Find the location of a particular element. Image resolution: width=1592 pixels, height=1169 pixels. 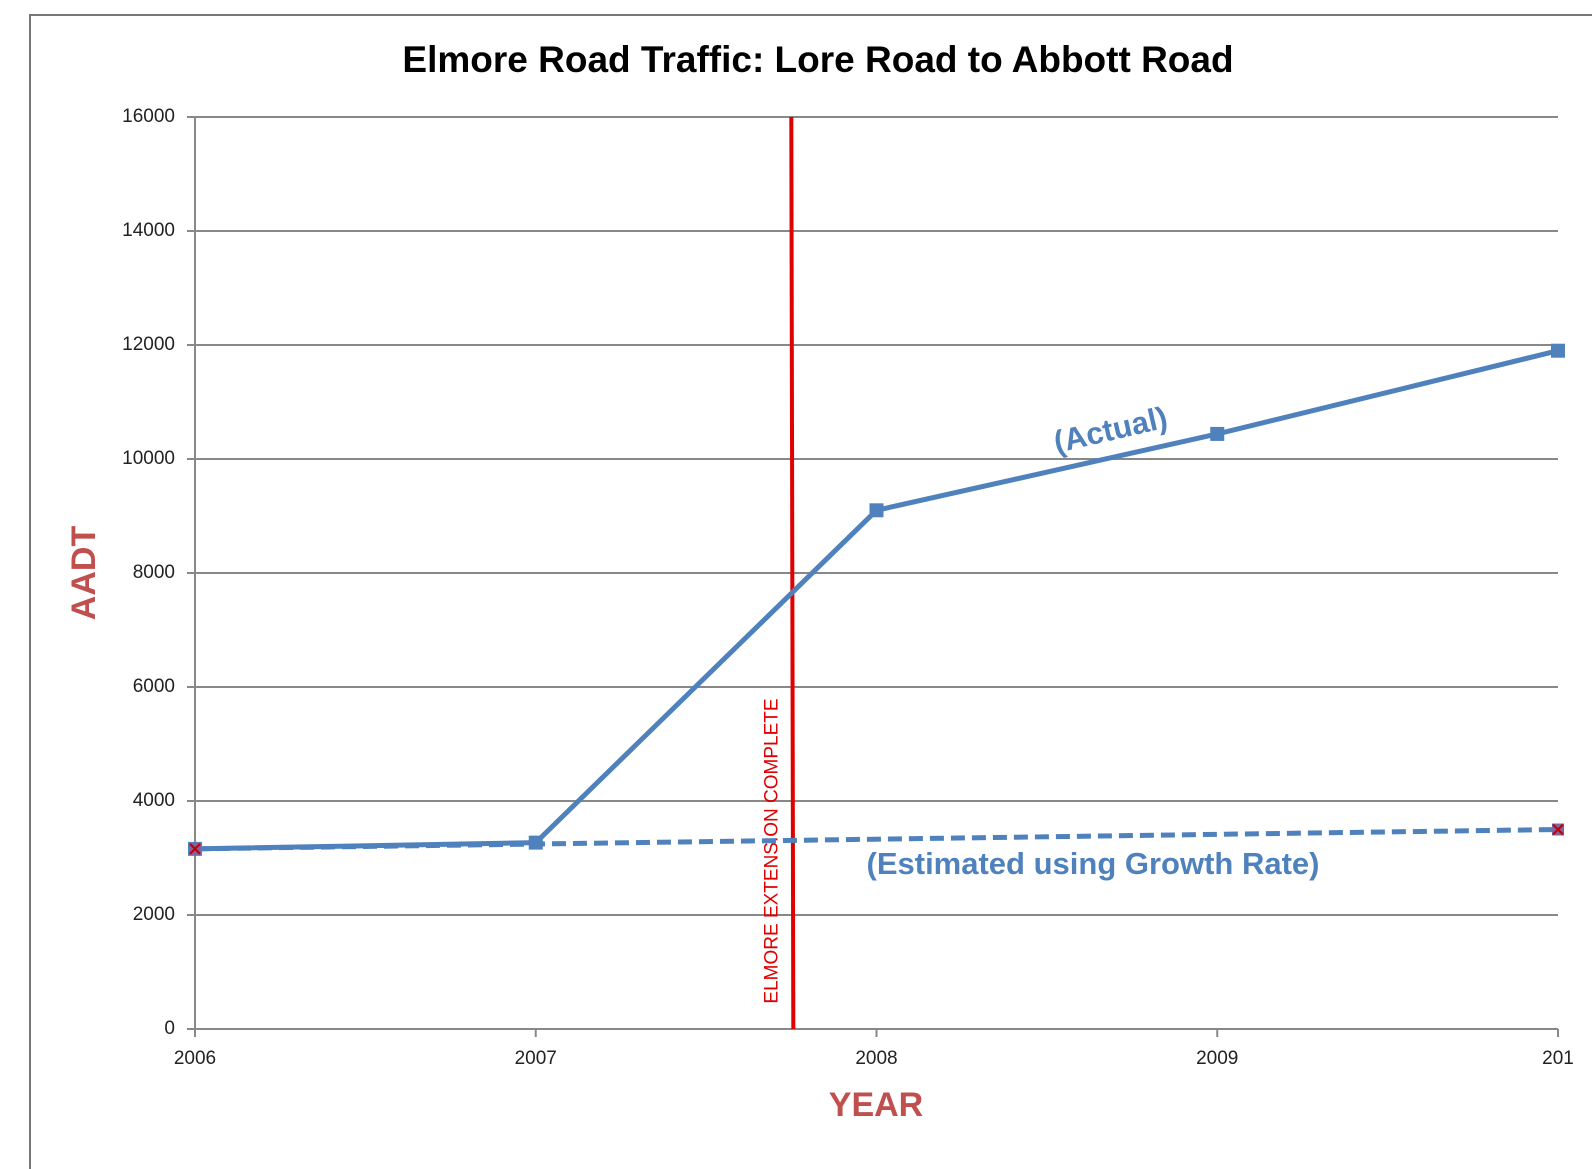

series-label: (Estimated using Growth Rate) is located at coordinates (1093, 863).